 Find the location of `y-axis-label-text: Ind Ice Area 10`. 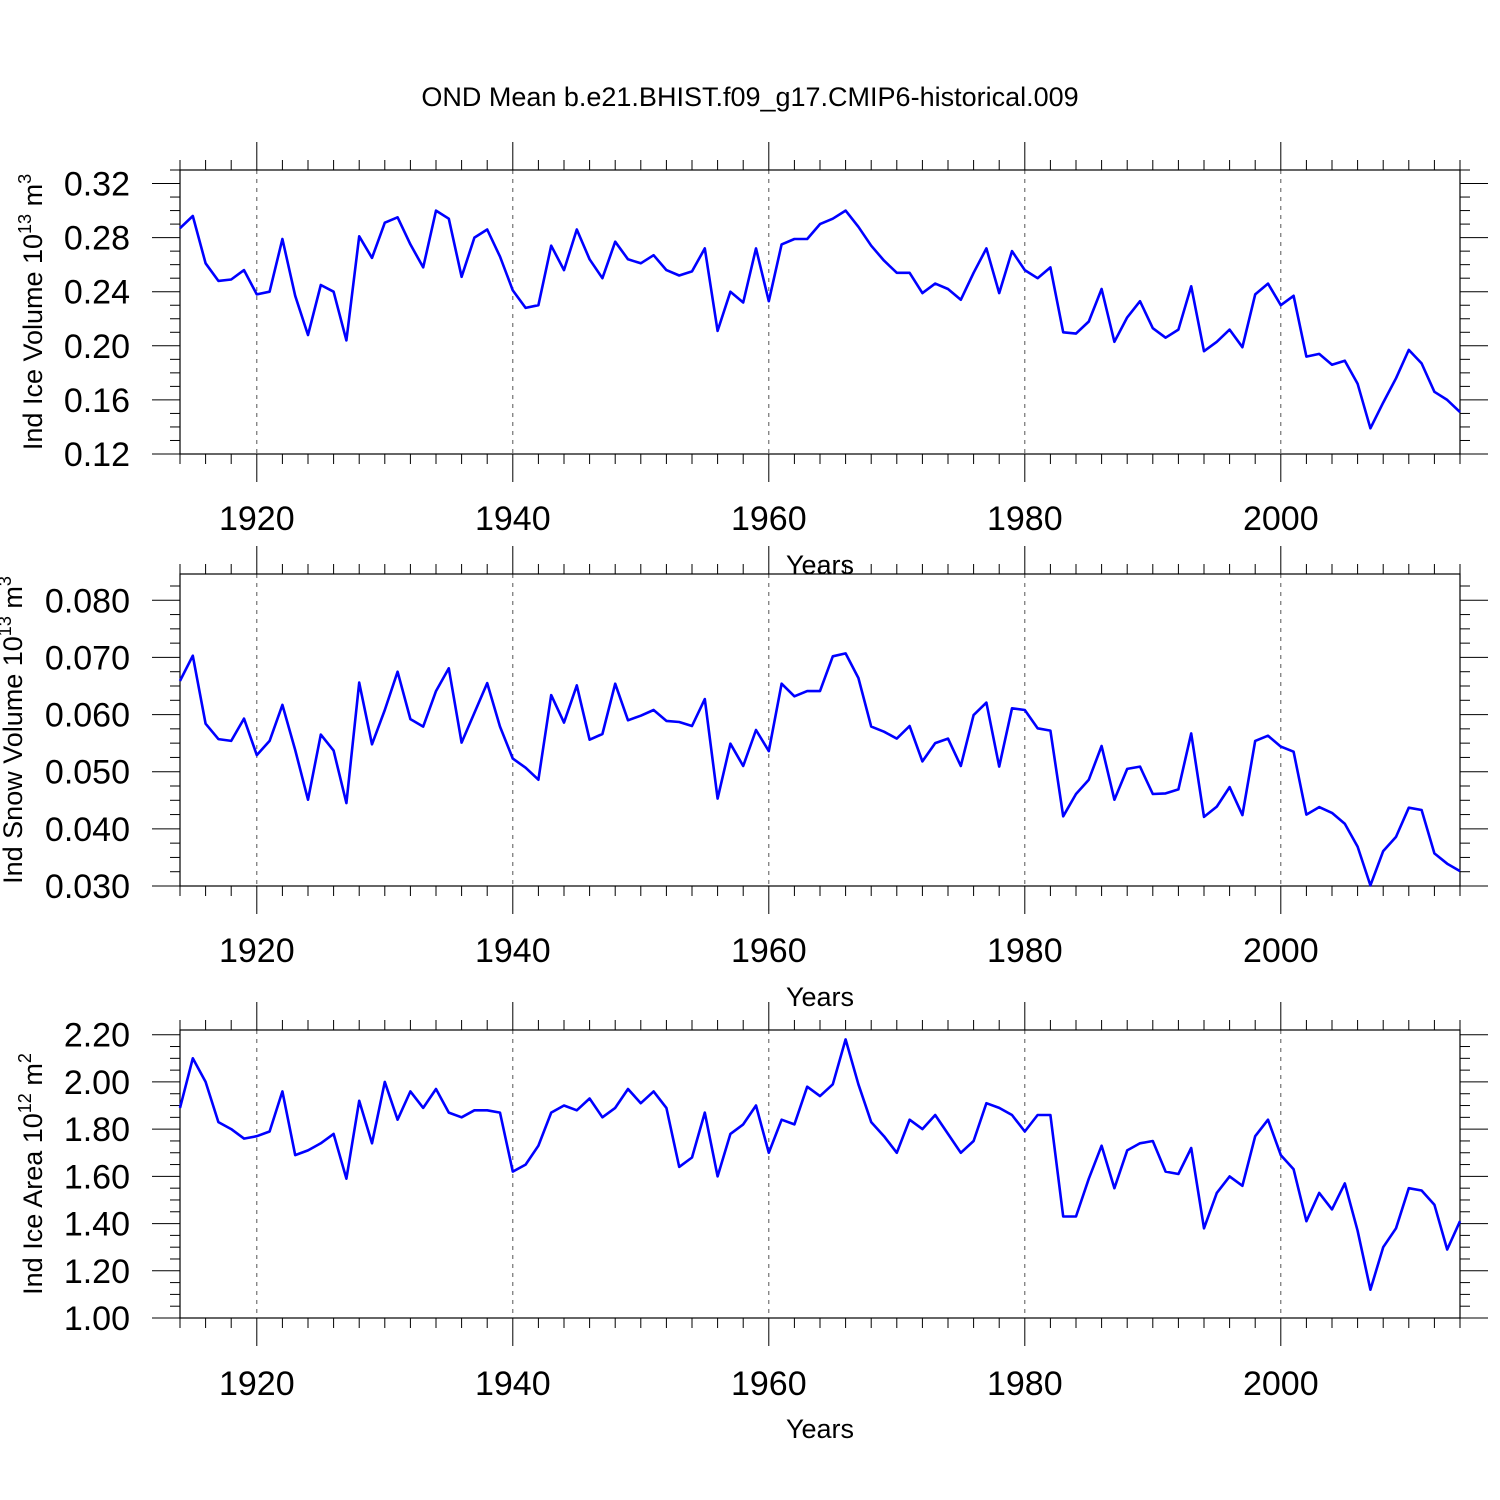

y-axis-label-text: Ind Ice Area 10 is located at coordinates (33, 1204).